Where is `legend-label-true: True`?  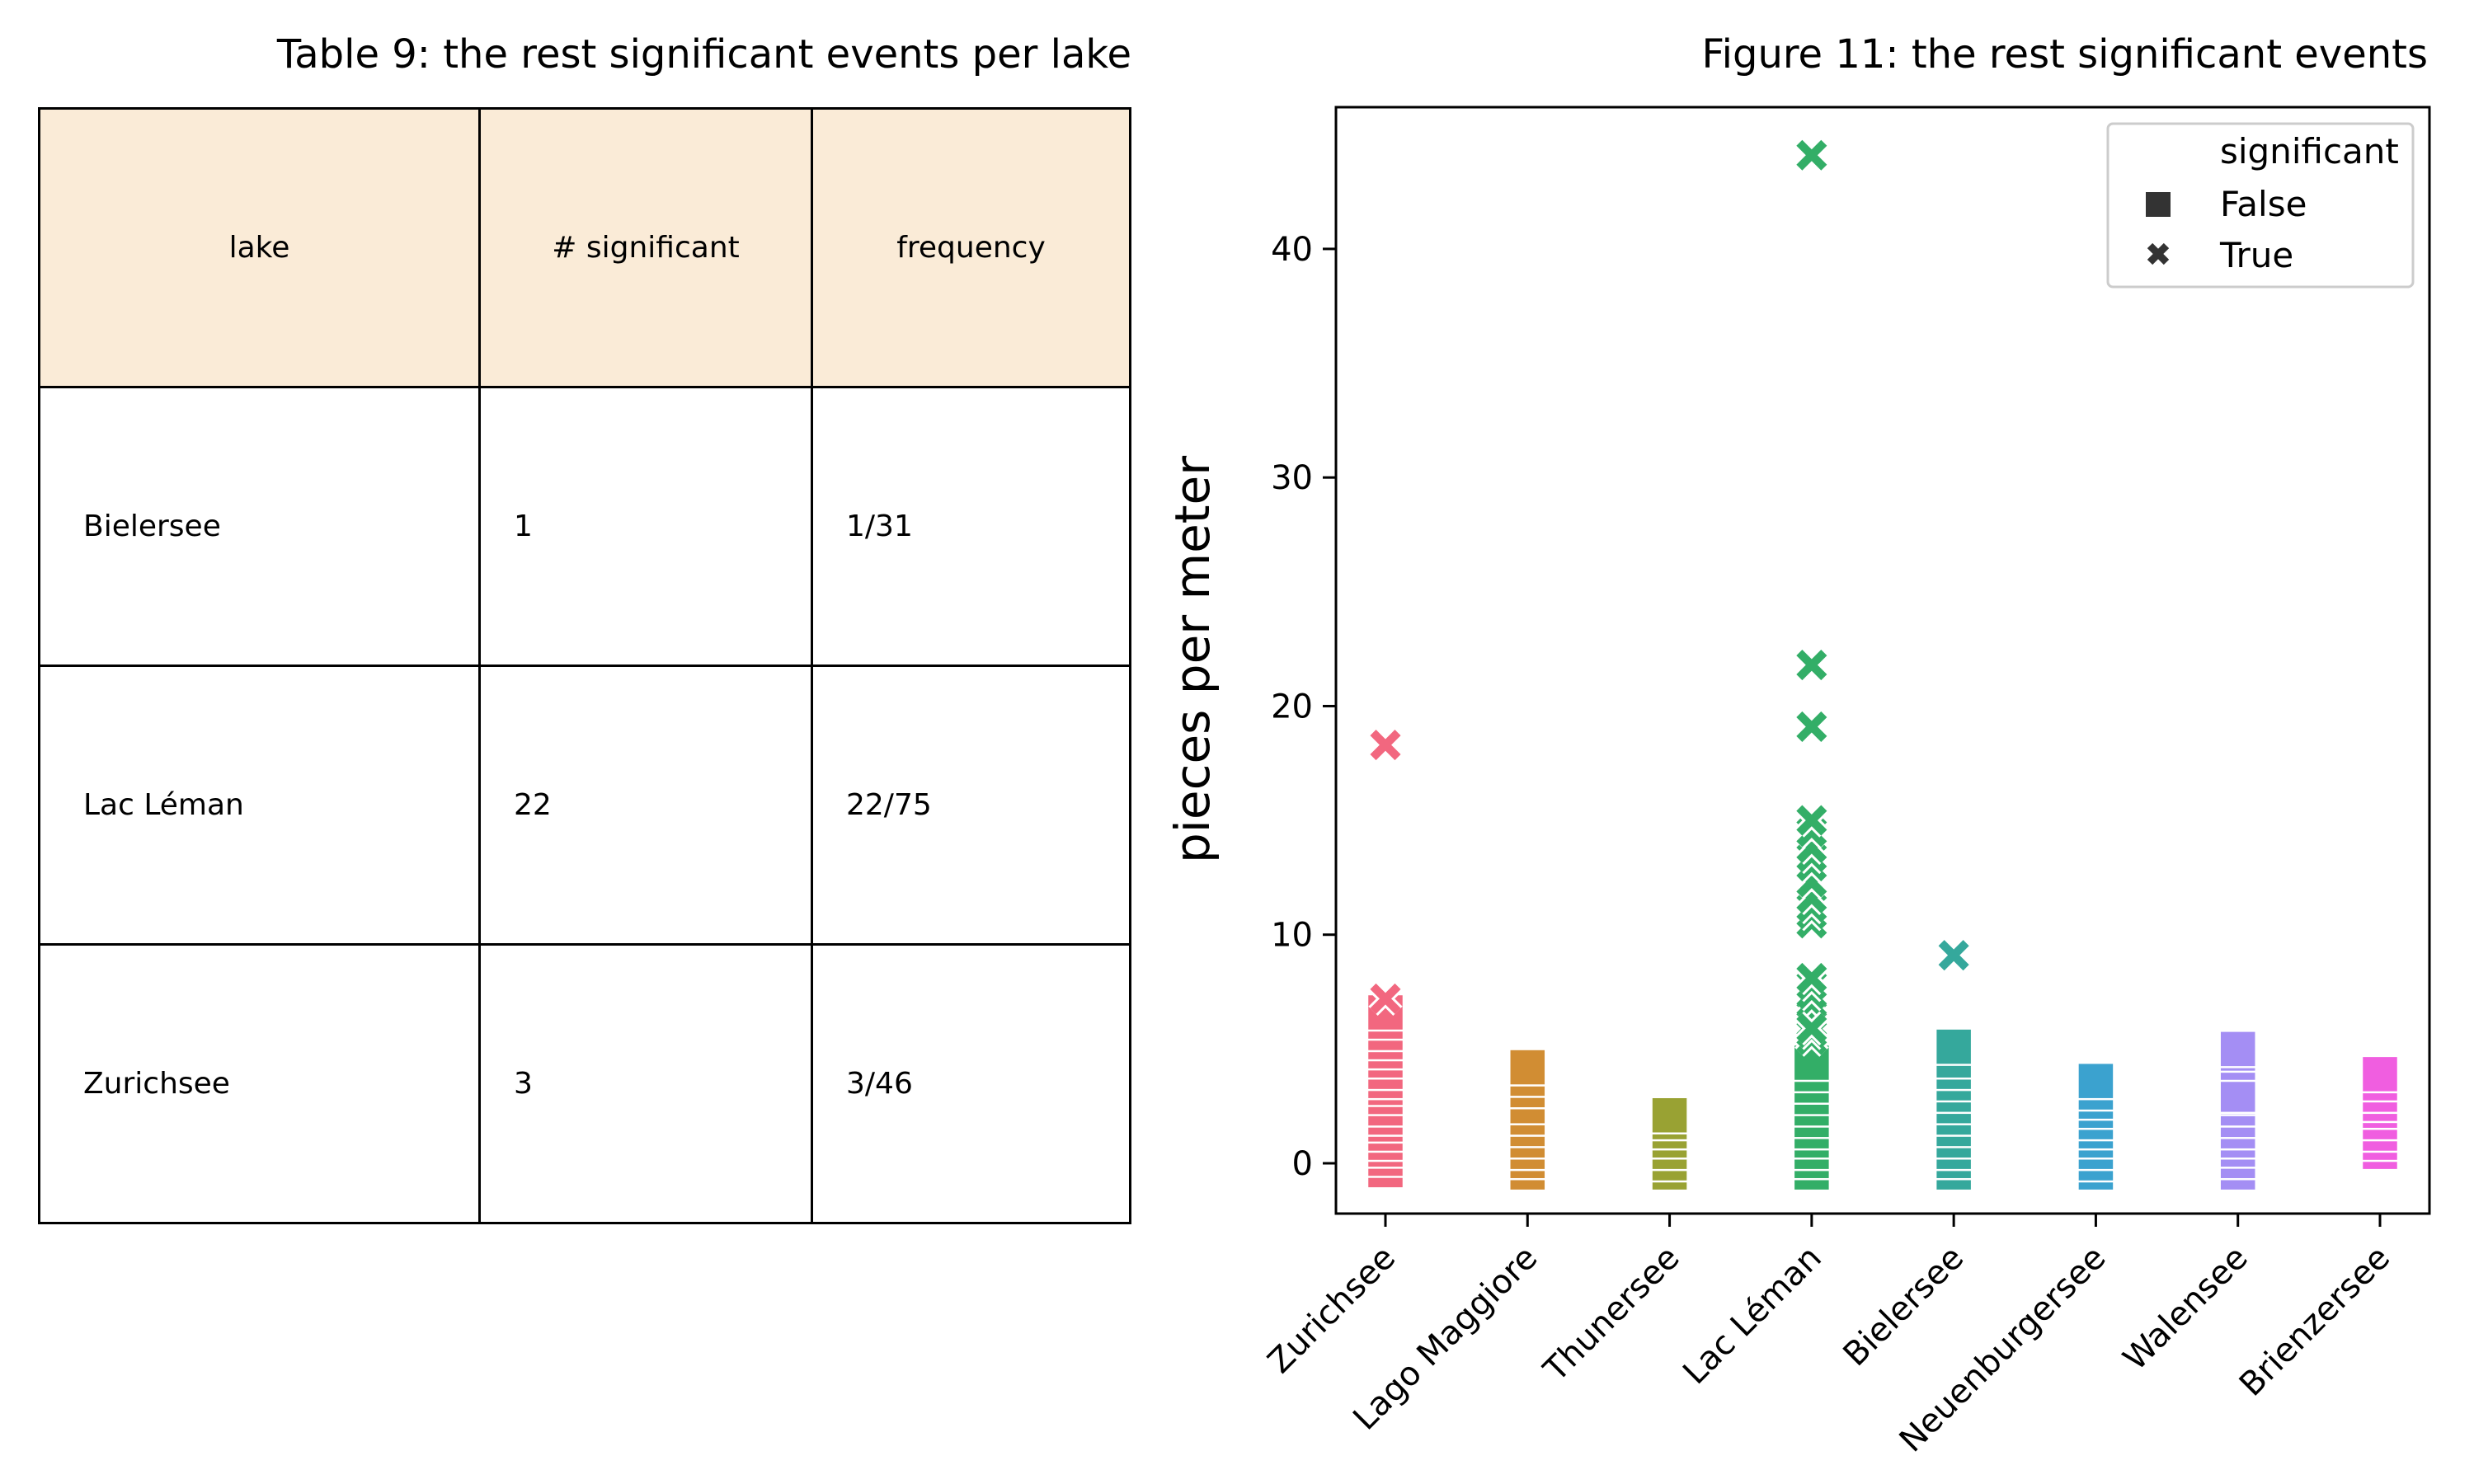
legend-label-true: True is located at coordinates (2256, 255).